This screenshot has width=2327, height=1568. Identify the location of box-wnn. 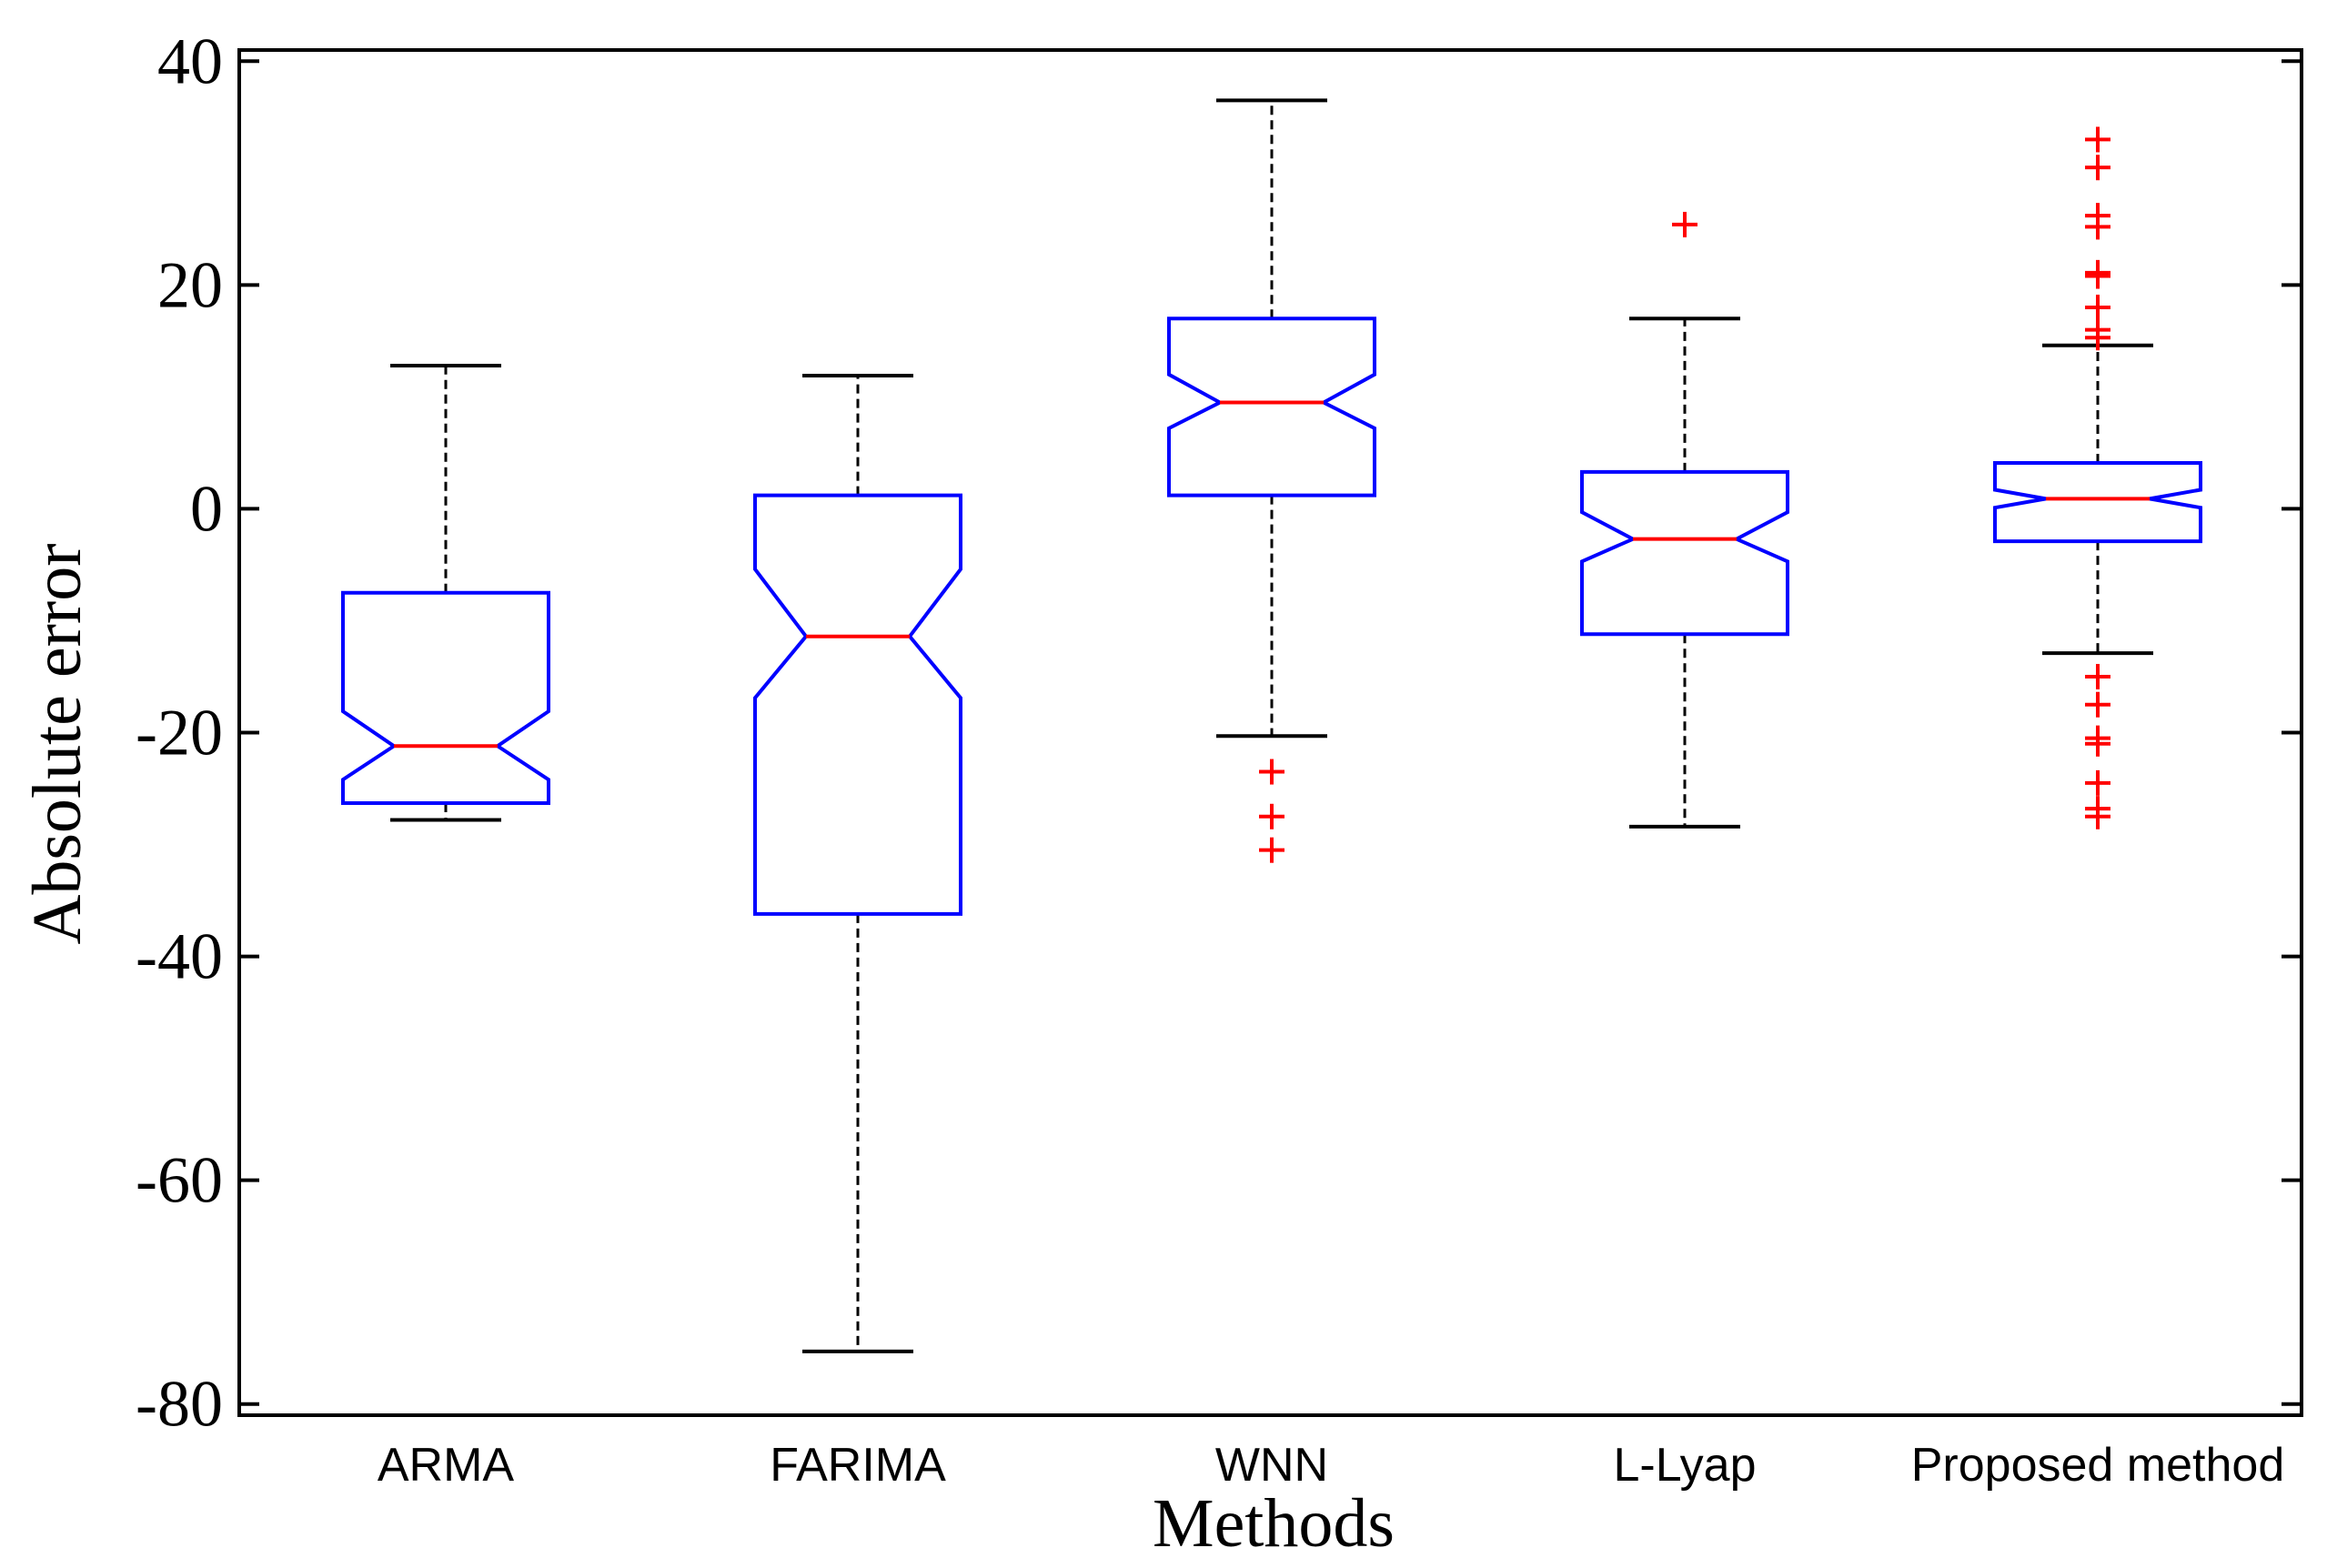
(1271, 480).